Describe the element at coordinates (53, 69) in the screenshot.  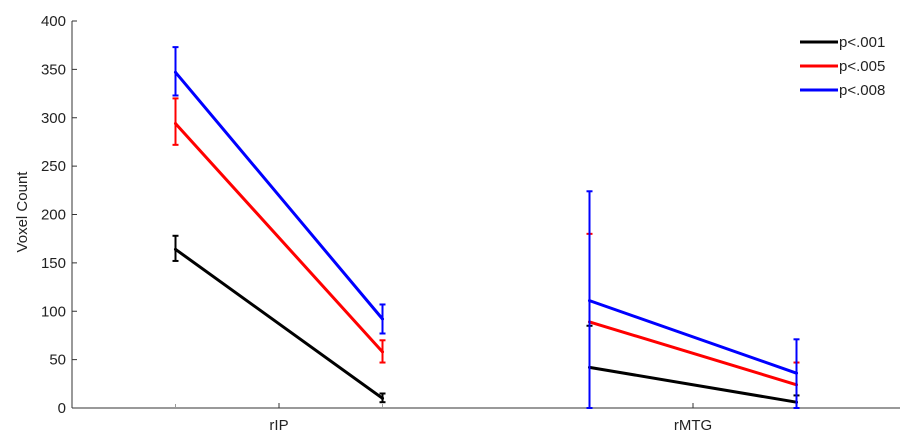
I see `y-tick-label: 350` at that location.